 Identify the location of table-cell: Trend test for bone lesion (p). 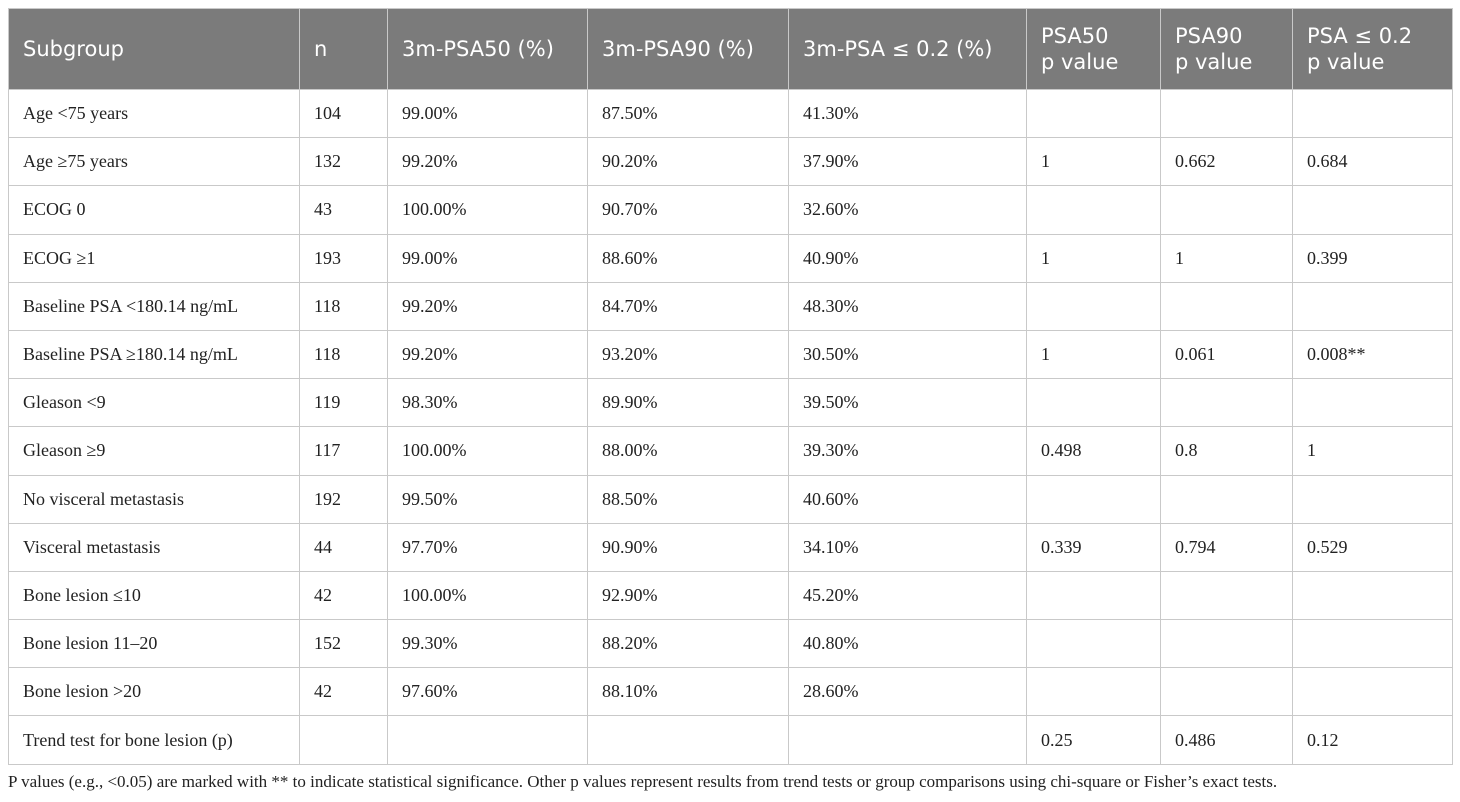
(154, 740).